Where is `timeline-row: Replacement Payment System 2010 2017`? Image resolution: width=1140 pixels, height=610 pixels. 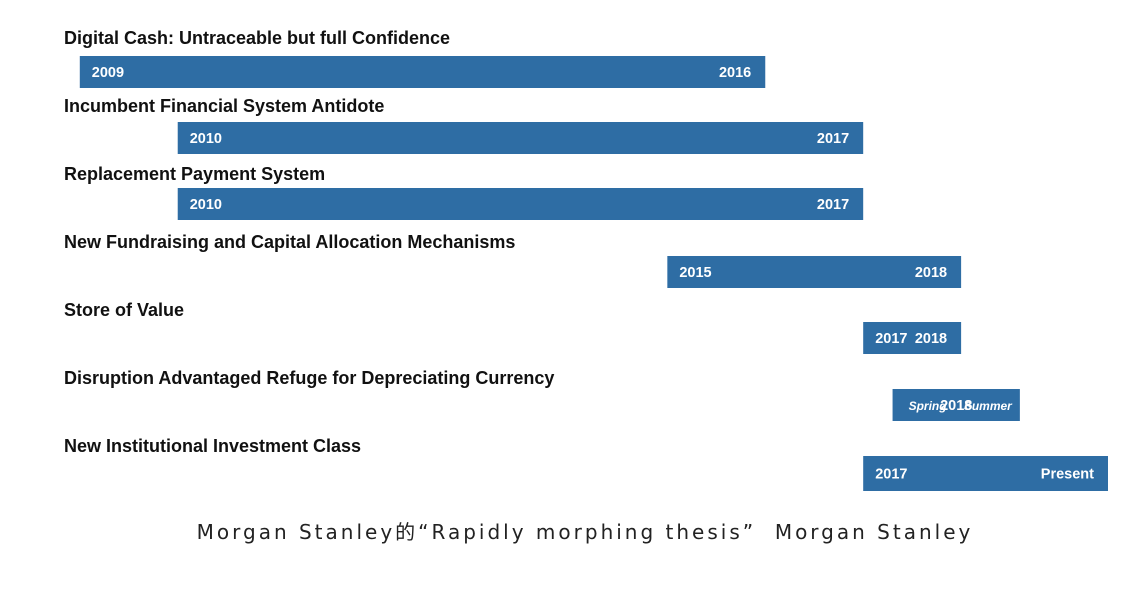
timeline-row: Replacement Payment System 2010 2017 is located at coordinates (464, 192).